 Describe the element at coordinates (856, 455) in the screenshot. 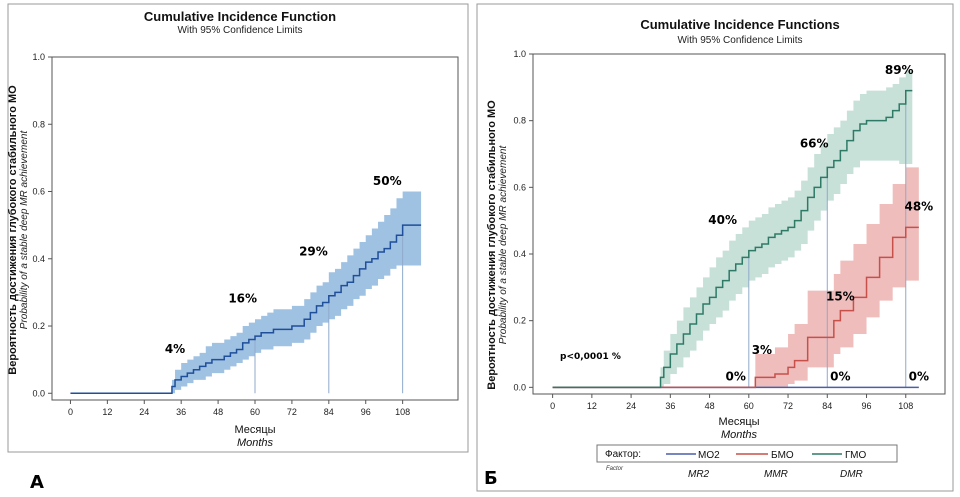

I see `legend-label-dmr: ГМО` at that location.